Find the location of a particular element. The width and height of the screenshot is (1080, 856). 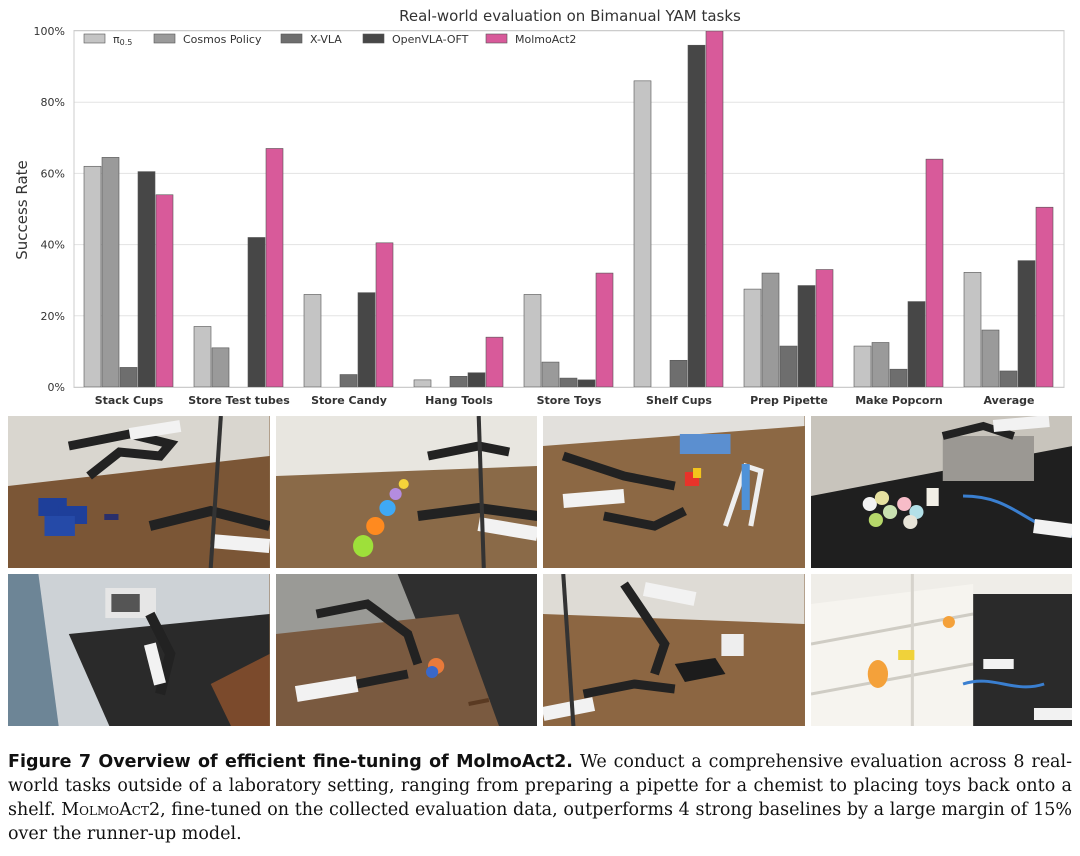

make-popcorn-photo is located at coordinates (139, 650).